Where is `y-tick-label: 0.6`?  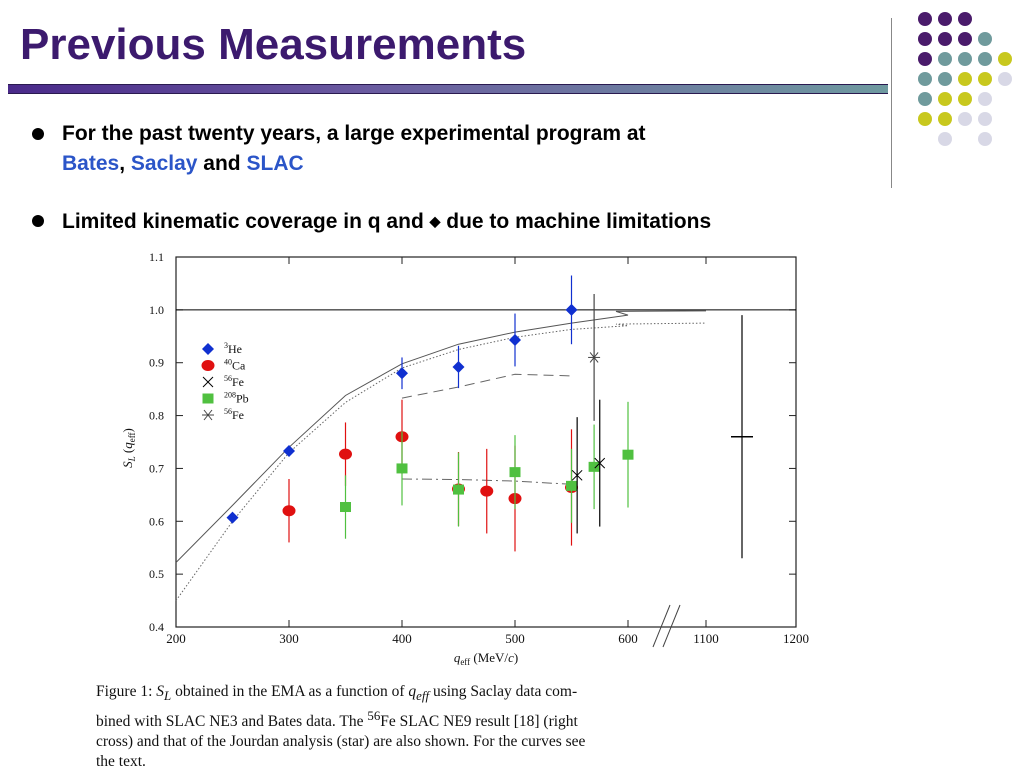 y-tick-label: 0.6 is located at coordinates (156, 521).